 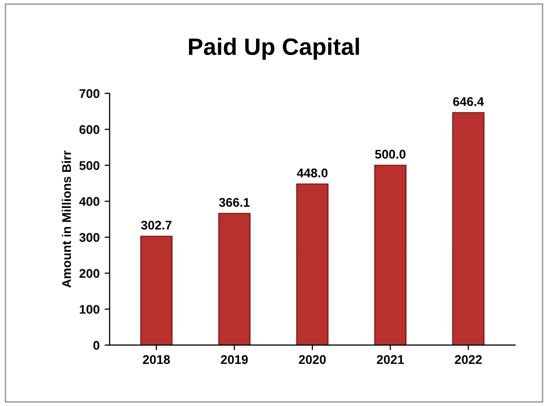 What do you see at coordinates (89, 237) in the screenshot?
I see `y-tick-label: 300` at bounding box center [89, 237].